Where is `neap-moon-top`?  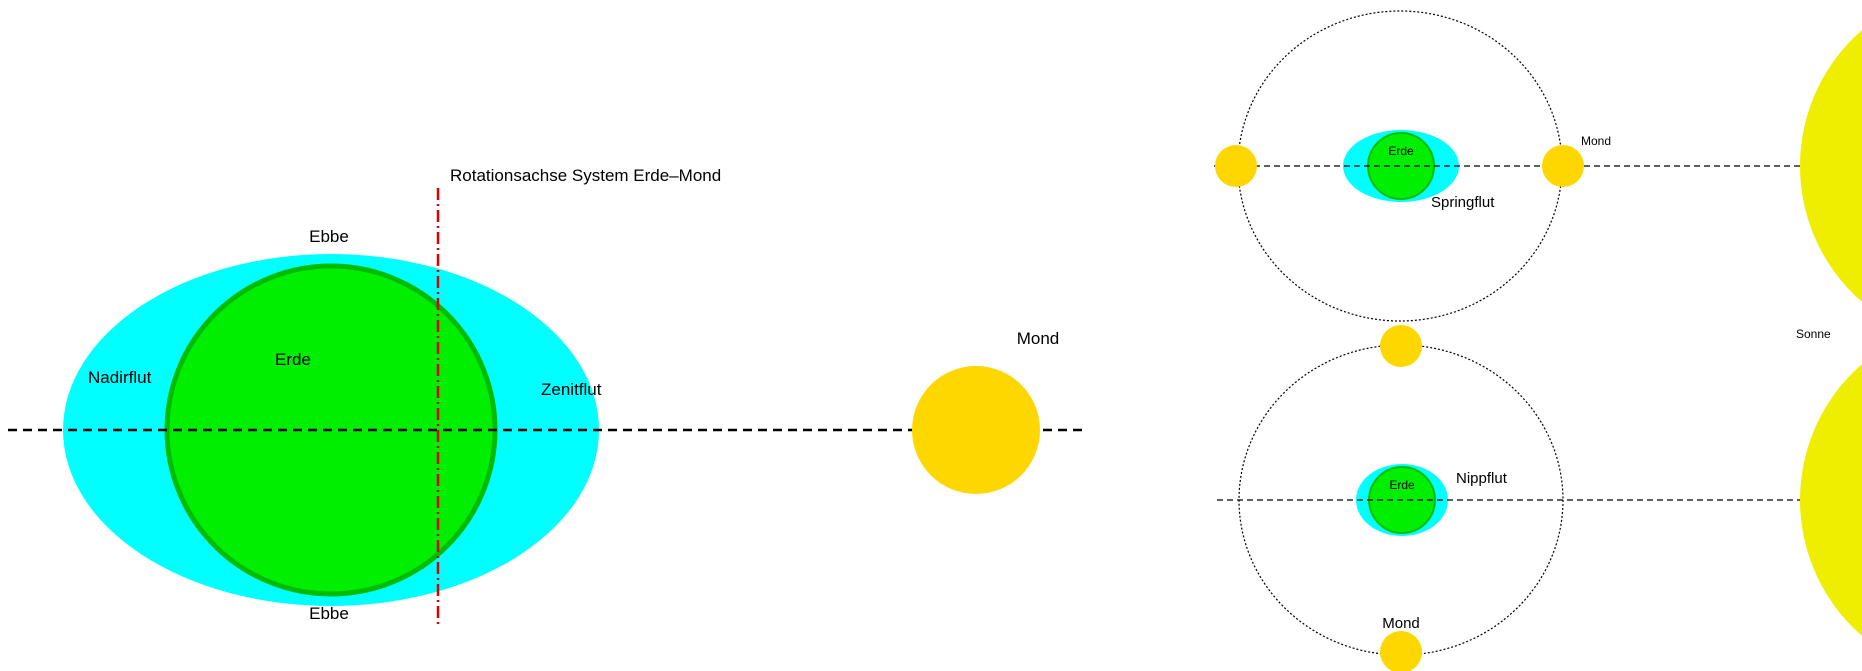 neap-moon-top is located at coordinates (1401, 346).